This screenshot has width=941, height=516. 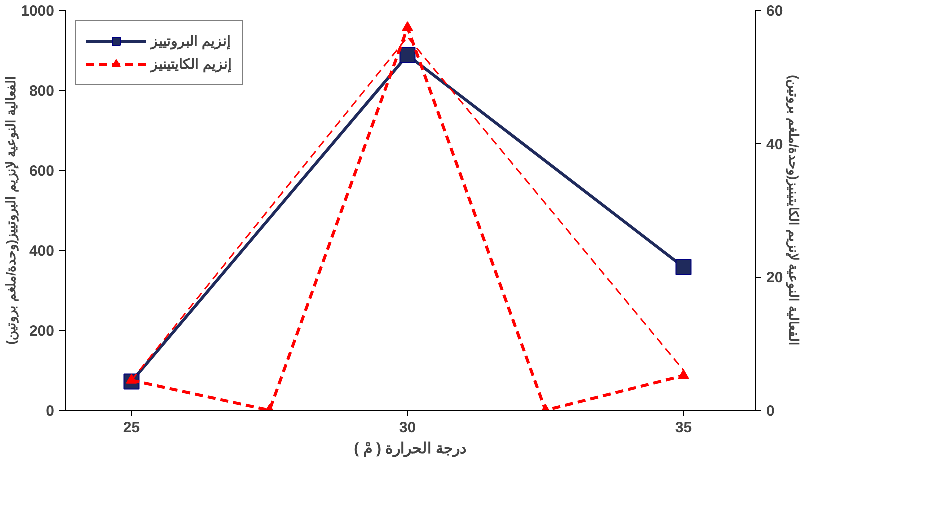 What do you see at coordinates (12, 210) in the screenshot?
I see `y-axis-title: الفعالية النوعية لإنزيم البروتييز(وحدة/ملغم بروتين)` at bounding box center [12, 210].